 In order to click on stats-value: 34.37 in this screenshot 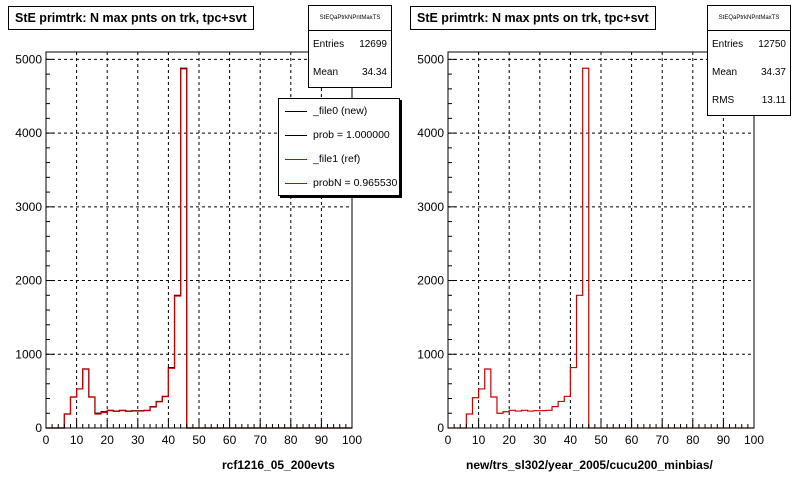, I will do `click(773, 72)`.